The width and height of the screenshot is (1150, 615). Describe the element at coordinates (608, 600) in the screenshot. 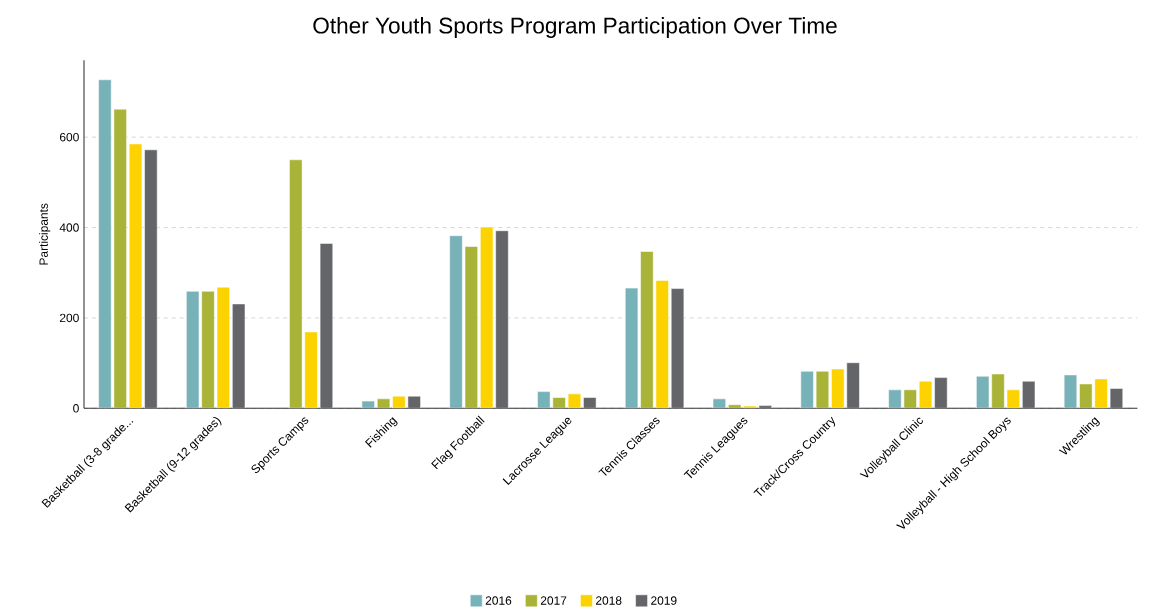

I see `legend-label: 2018` at that location.